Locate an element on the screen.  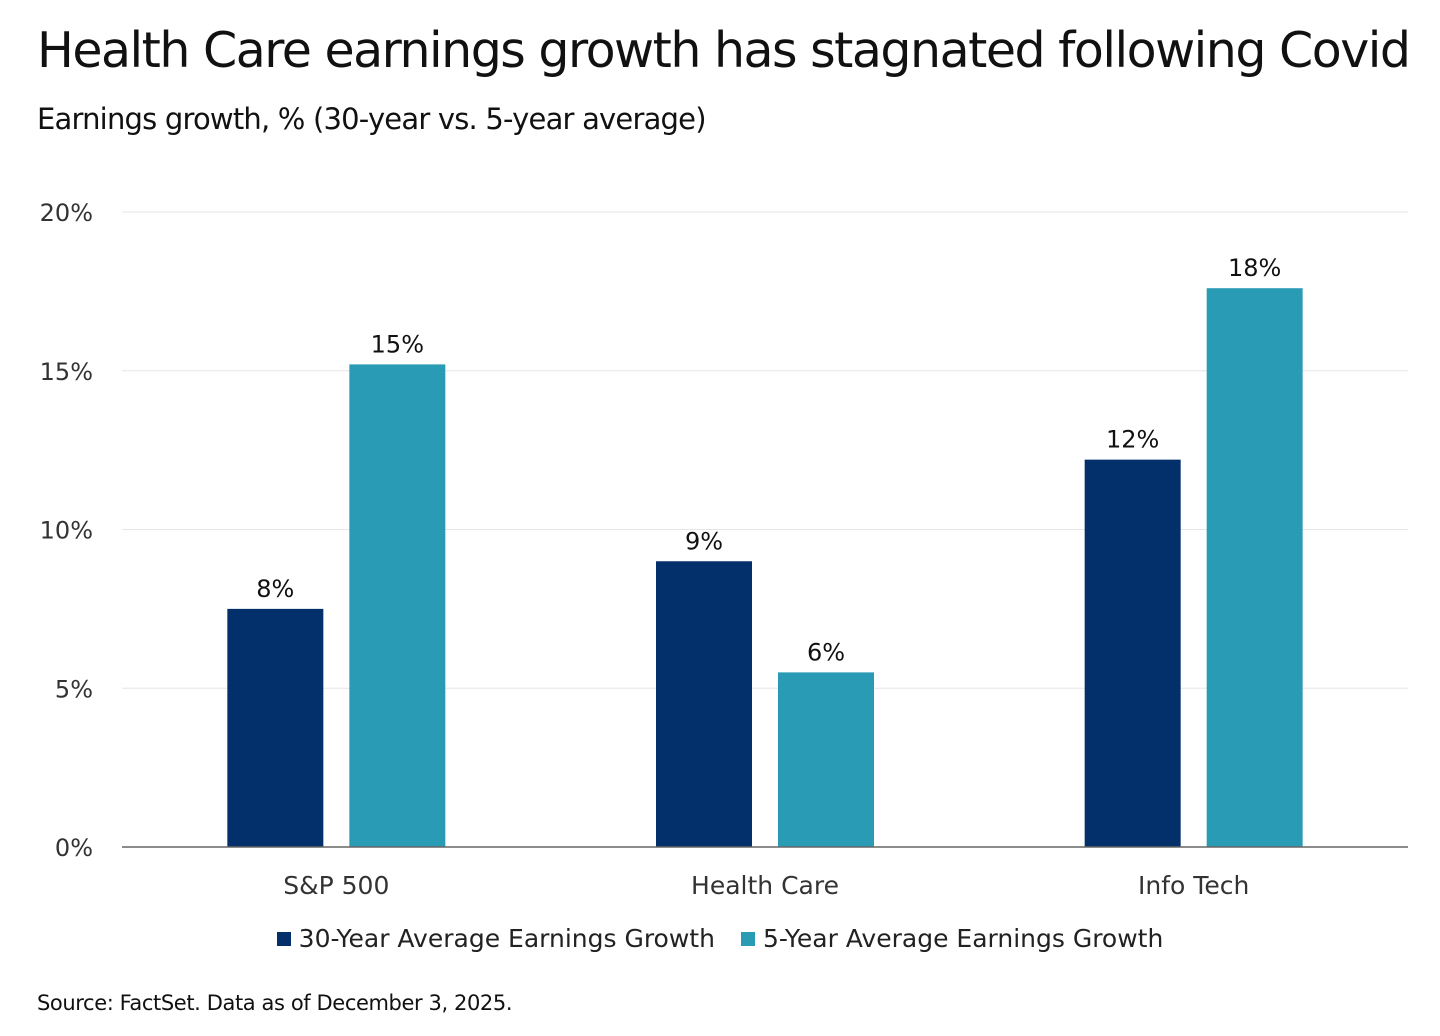
legend-swatch-5-year is located at coordinates (747, 938).